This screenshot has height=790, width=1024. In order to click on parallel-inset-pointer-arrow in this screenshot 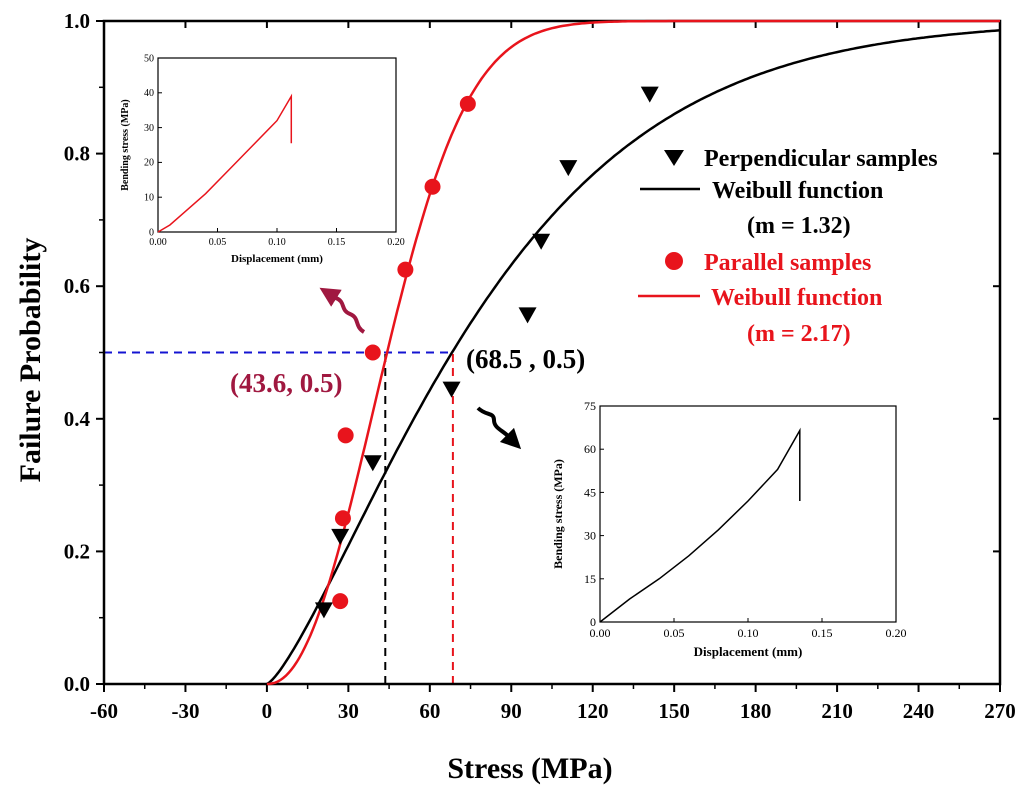, I will do `click(342, 310)`.